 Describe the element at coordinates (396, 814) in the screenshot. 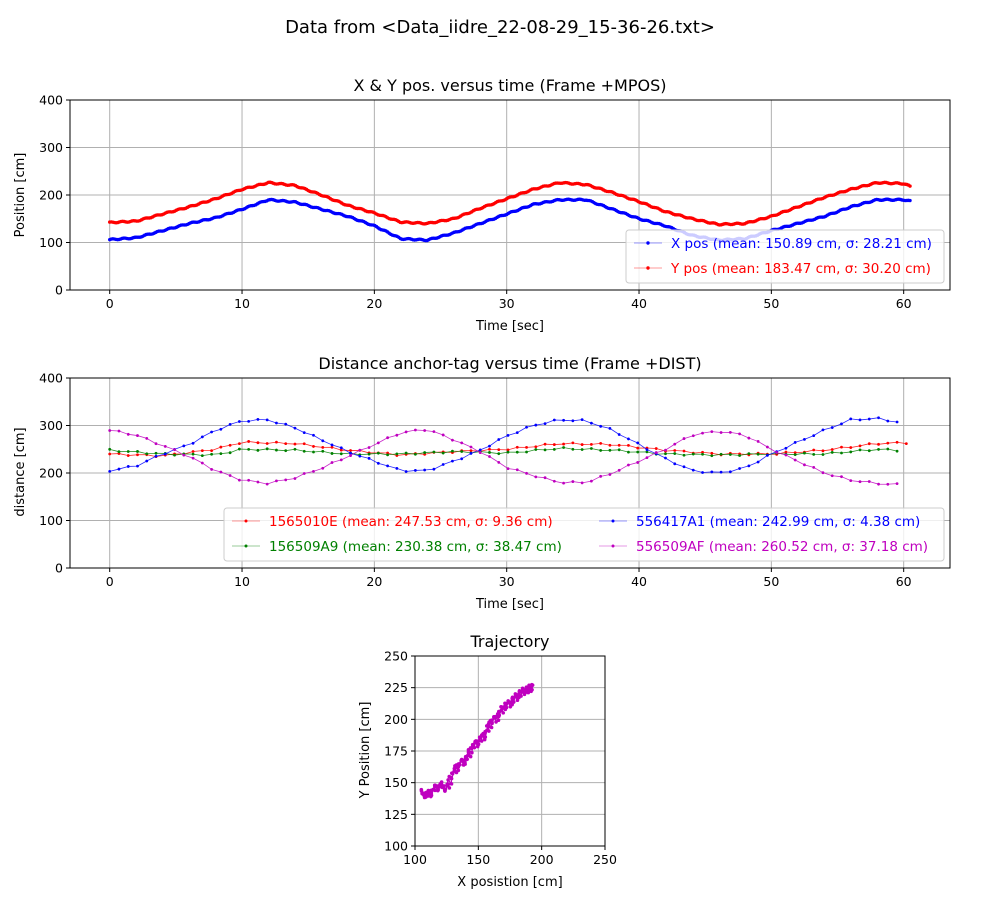

I see `trajectory-chart-ytick-label: 125` at that location.